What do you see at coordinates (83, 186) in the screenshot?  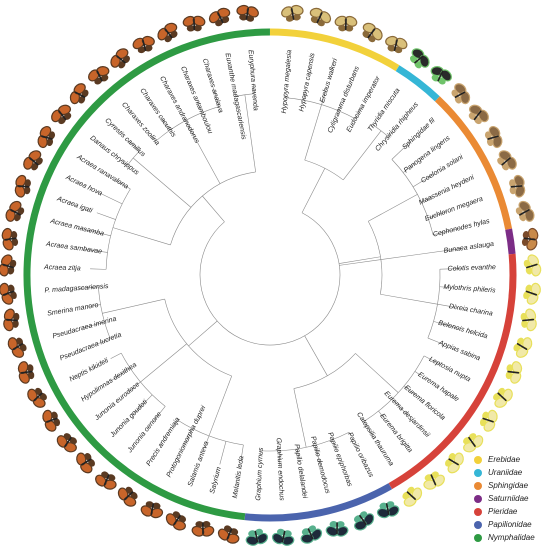 I see `leaf-label: Acraea hova` at bounding box center [83, 186].